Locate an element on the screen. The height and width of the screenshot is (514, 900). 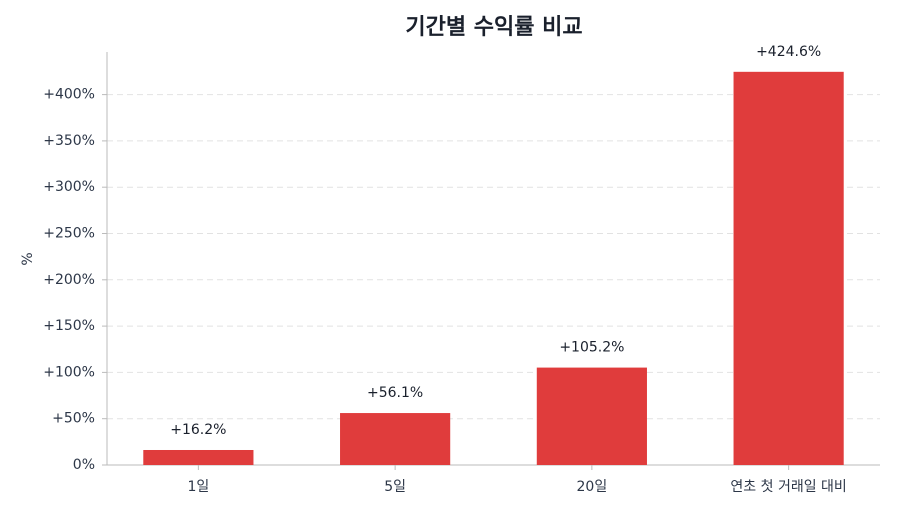
x-tick-label: 1일 is located at coordinates (198, 487).